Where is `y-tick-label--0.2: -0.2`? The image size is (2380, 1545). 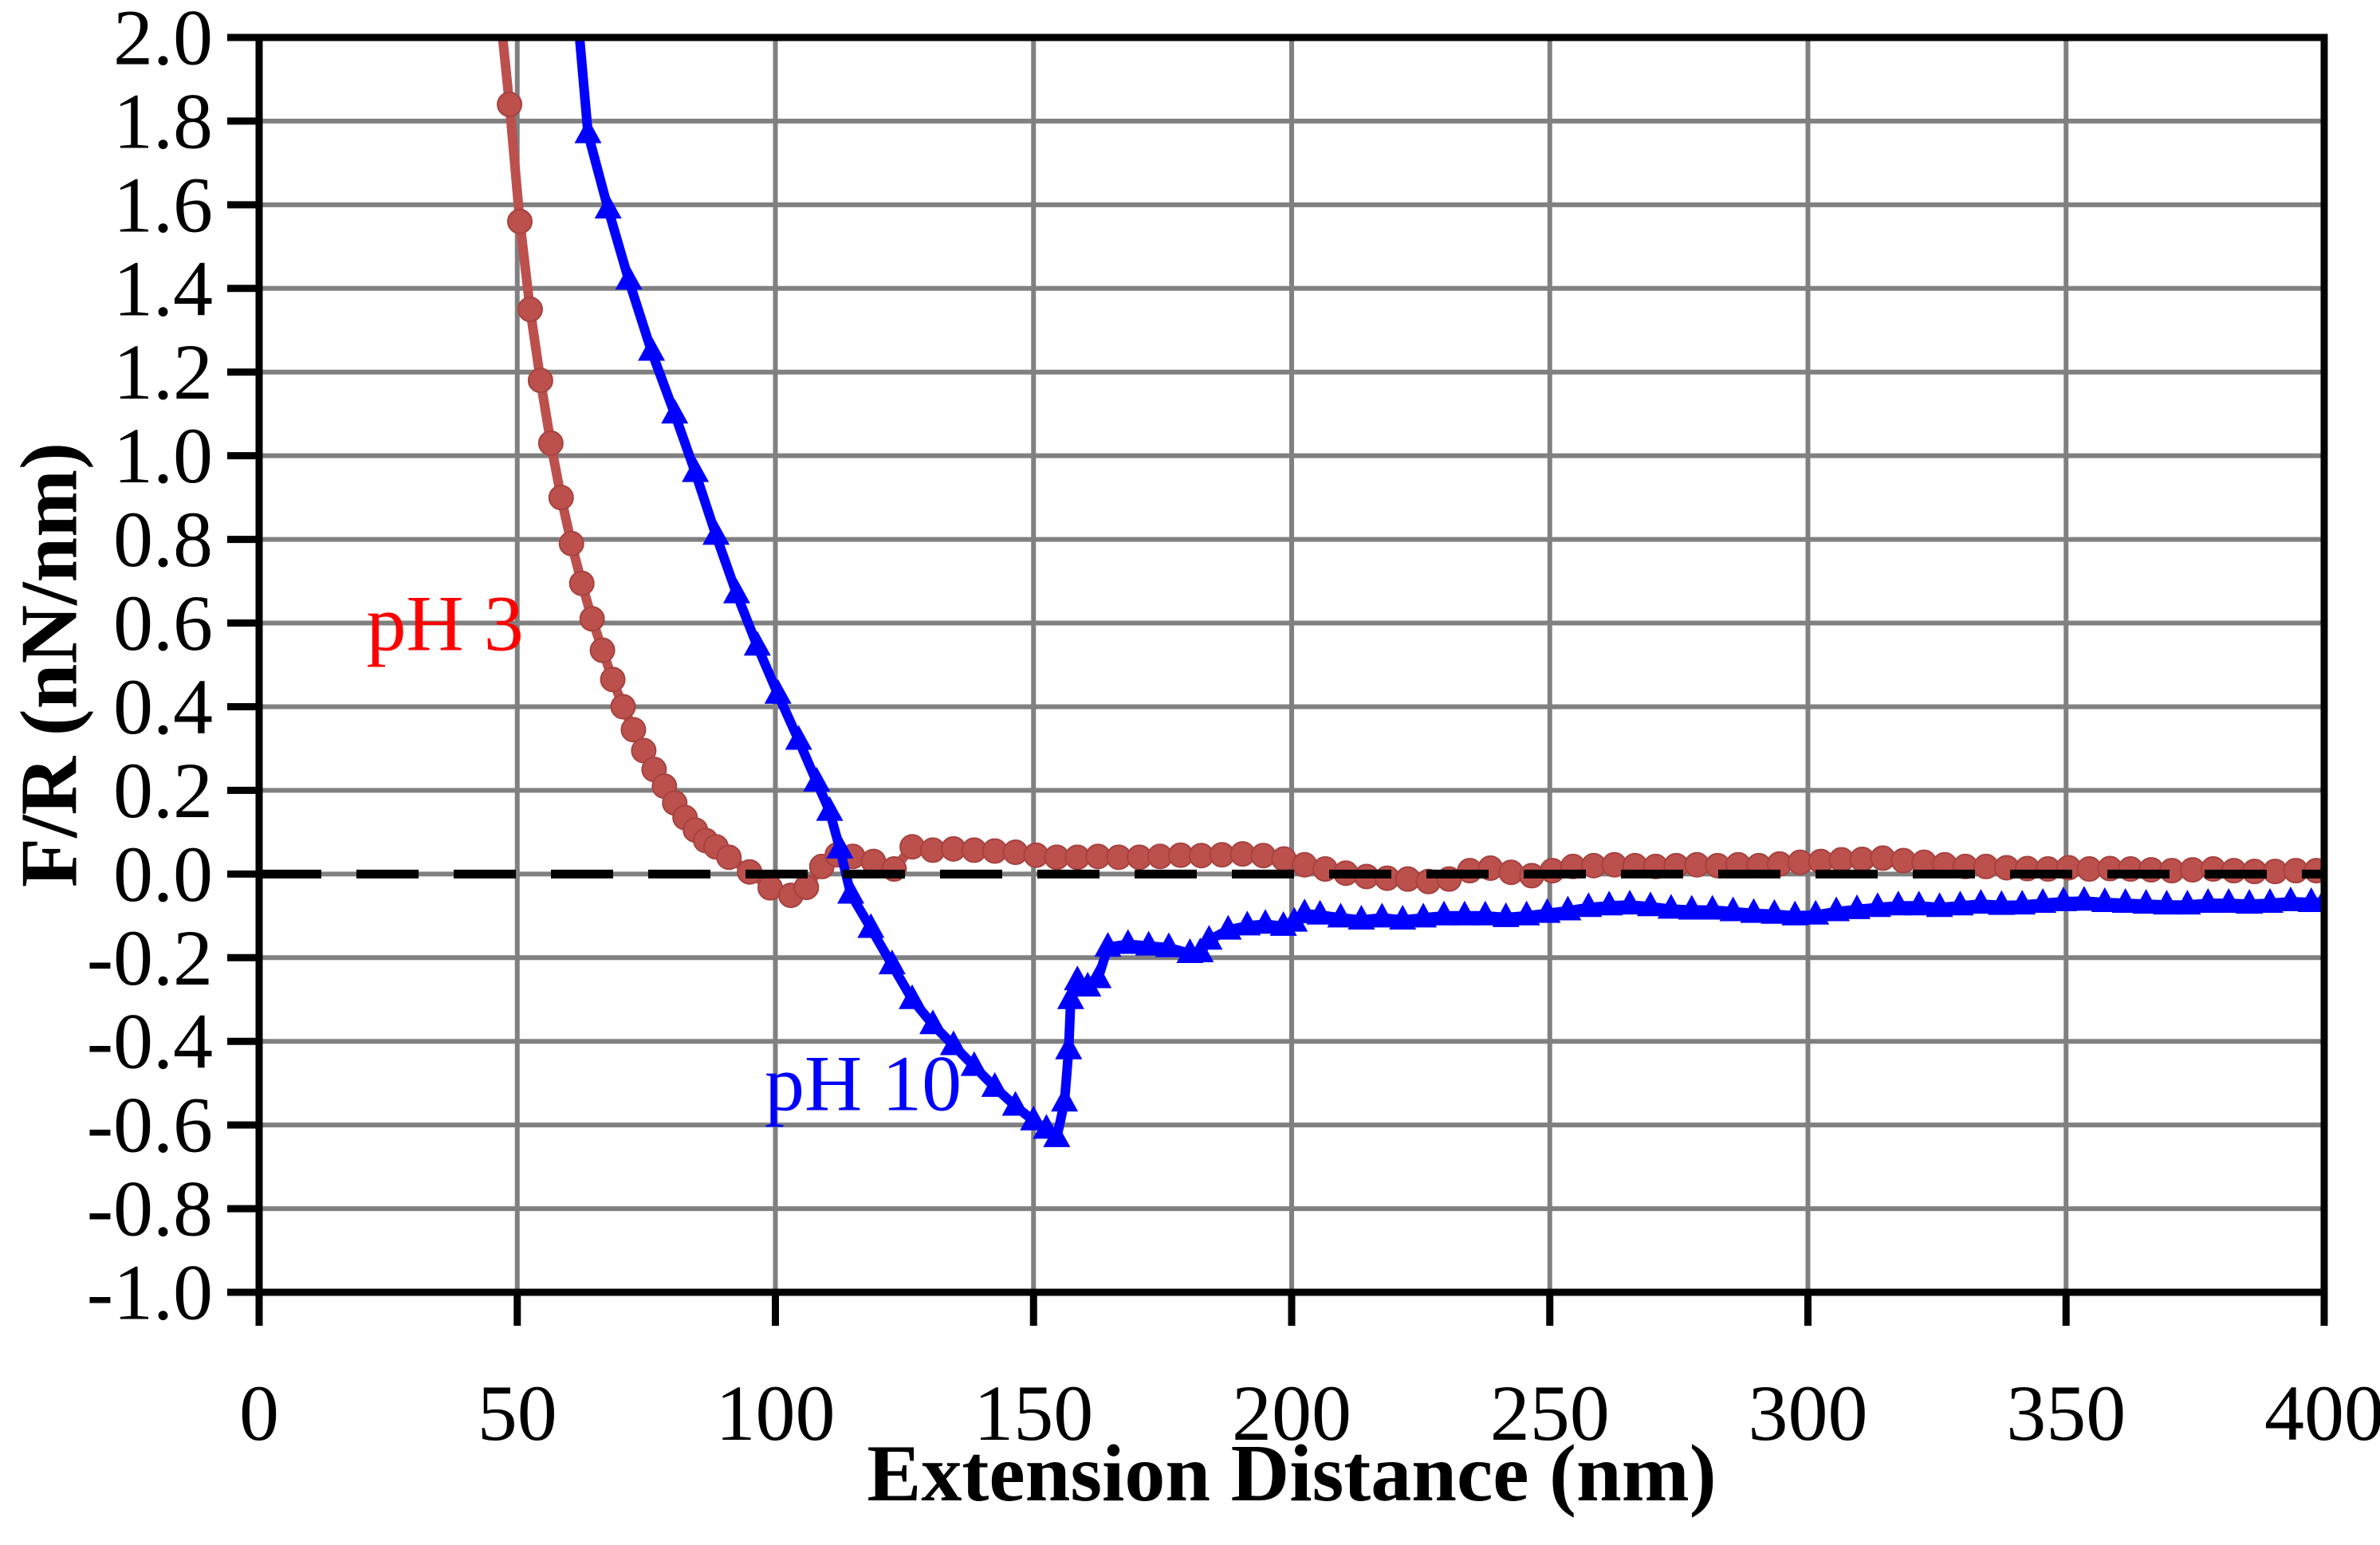
y-tick-label--0.2: -0.2 is located at coordinates (150, 958).